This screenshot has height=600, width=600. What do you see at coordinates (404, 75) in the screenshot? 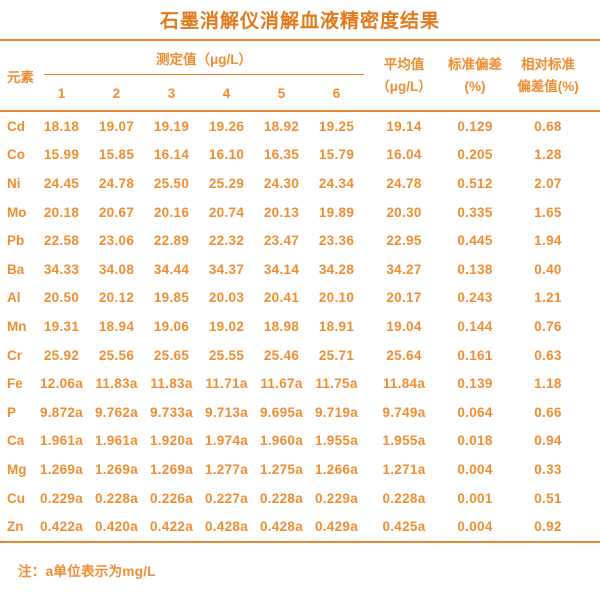
I see `header-mean: 平均值 （μg/L）` at bounding box center [404, 75].